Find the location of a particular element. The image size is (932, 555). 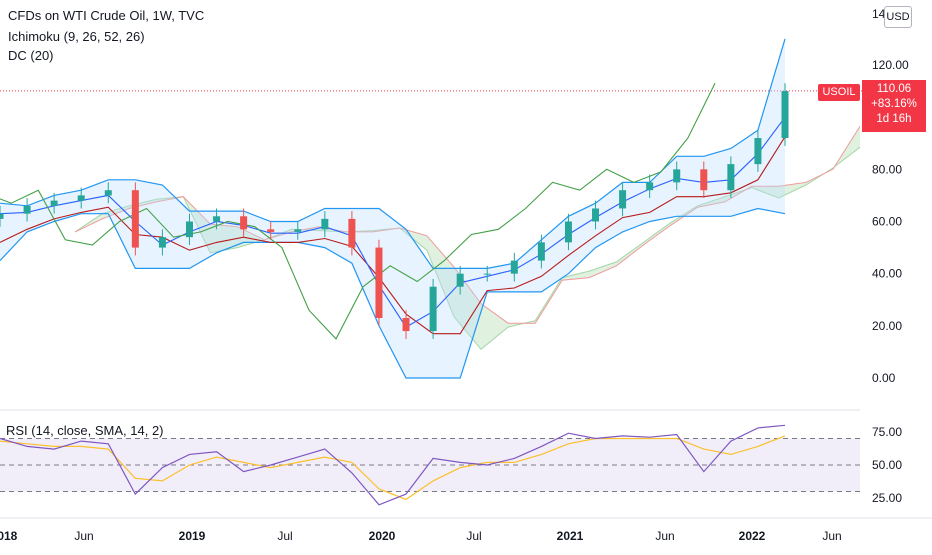

price-tick-label: 60.00 is located at coordinates (887, 222).